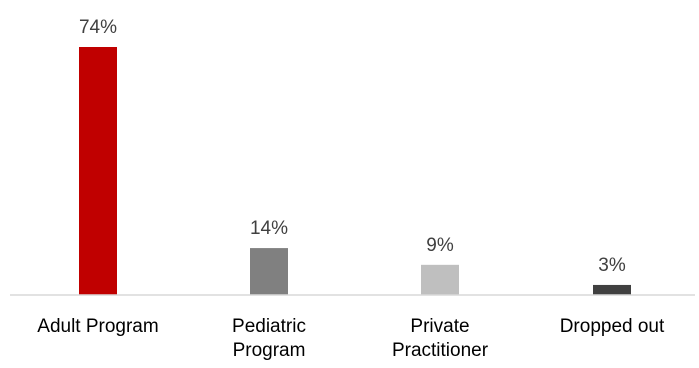  Describe the element at coordinates (440, 350) in the screenshot. I see `category-label-2-line-1: Practitioner` at that location.